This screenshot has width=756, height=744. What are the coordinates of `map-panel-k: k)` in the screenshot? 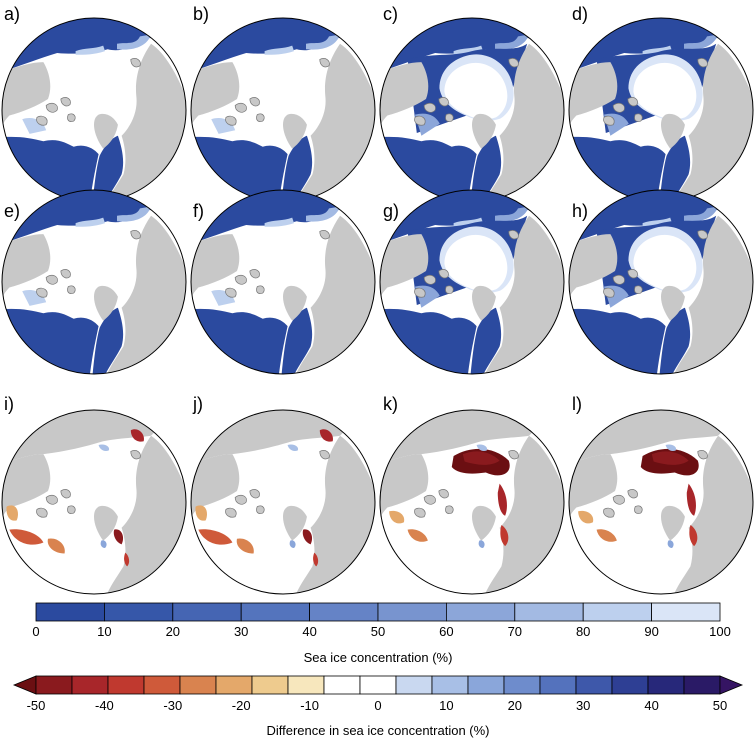 It's located at (472, 494).